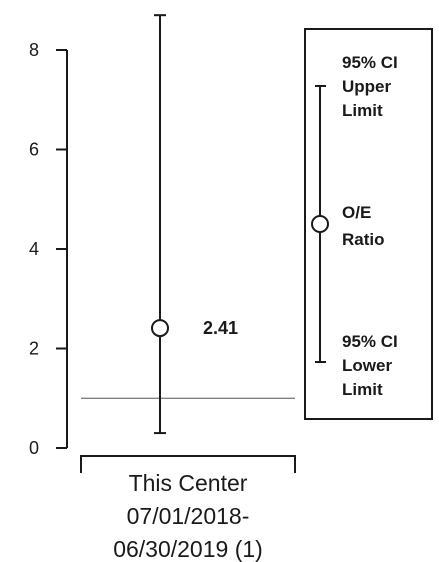 The image size is (439, 562). Describe the element at coordinates (188, 483) in the screenshot. I see `category-label-line: This Center` at that location.